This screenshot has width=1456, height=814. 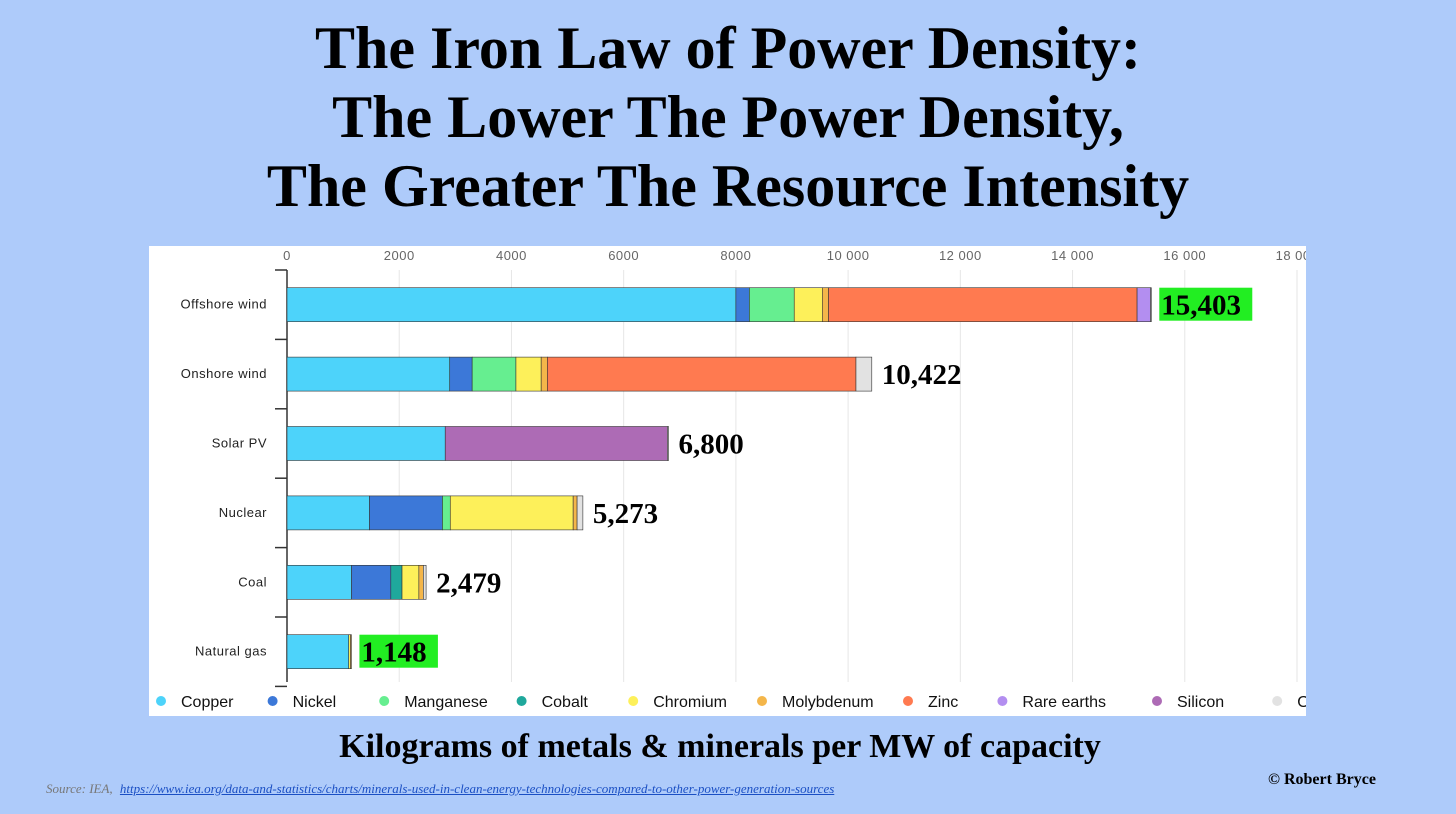 I want to click on x-tick-label: 2000, so click(x=399, y=255).